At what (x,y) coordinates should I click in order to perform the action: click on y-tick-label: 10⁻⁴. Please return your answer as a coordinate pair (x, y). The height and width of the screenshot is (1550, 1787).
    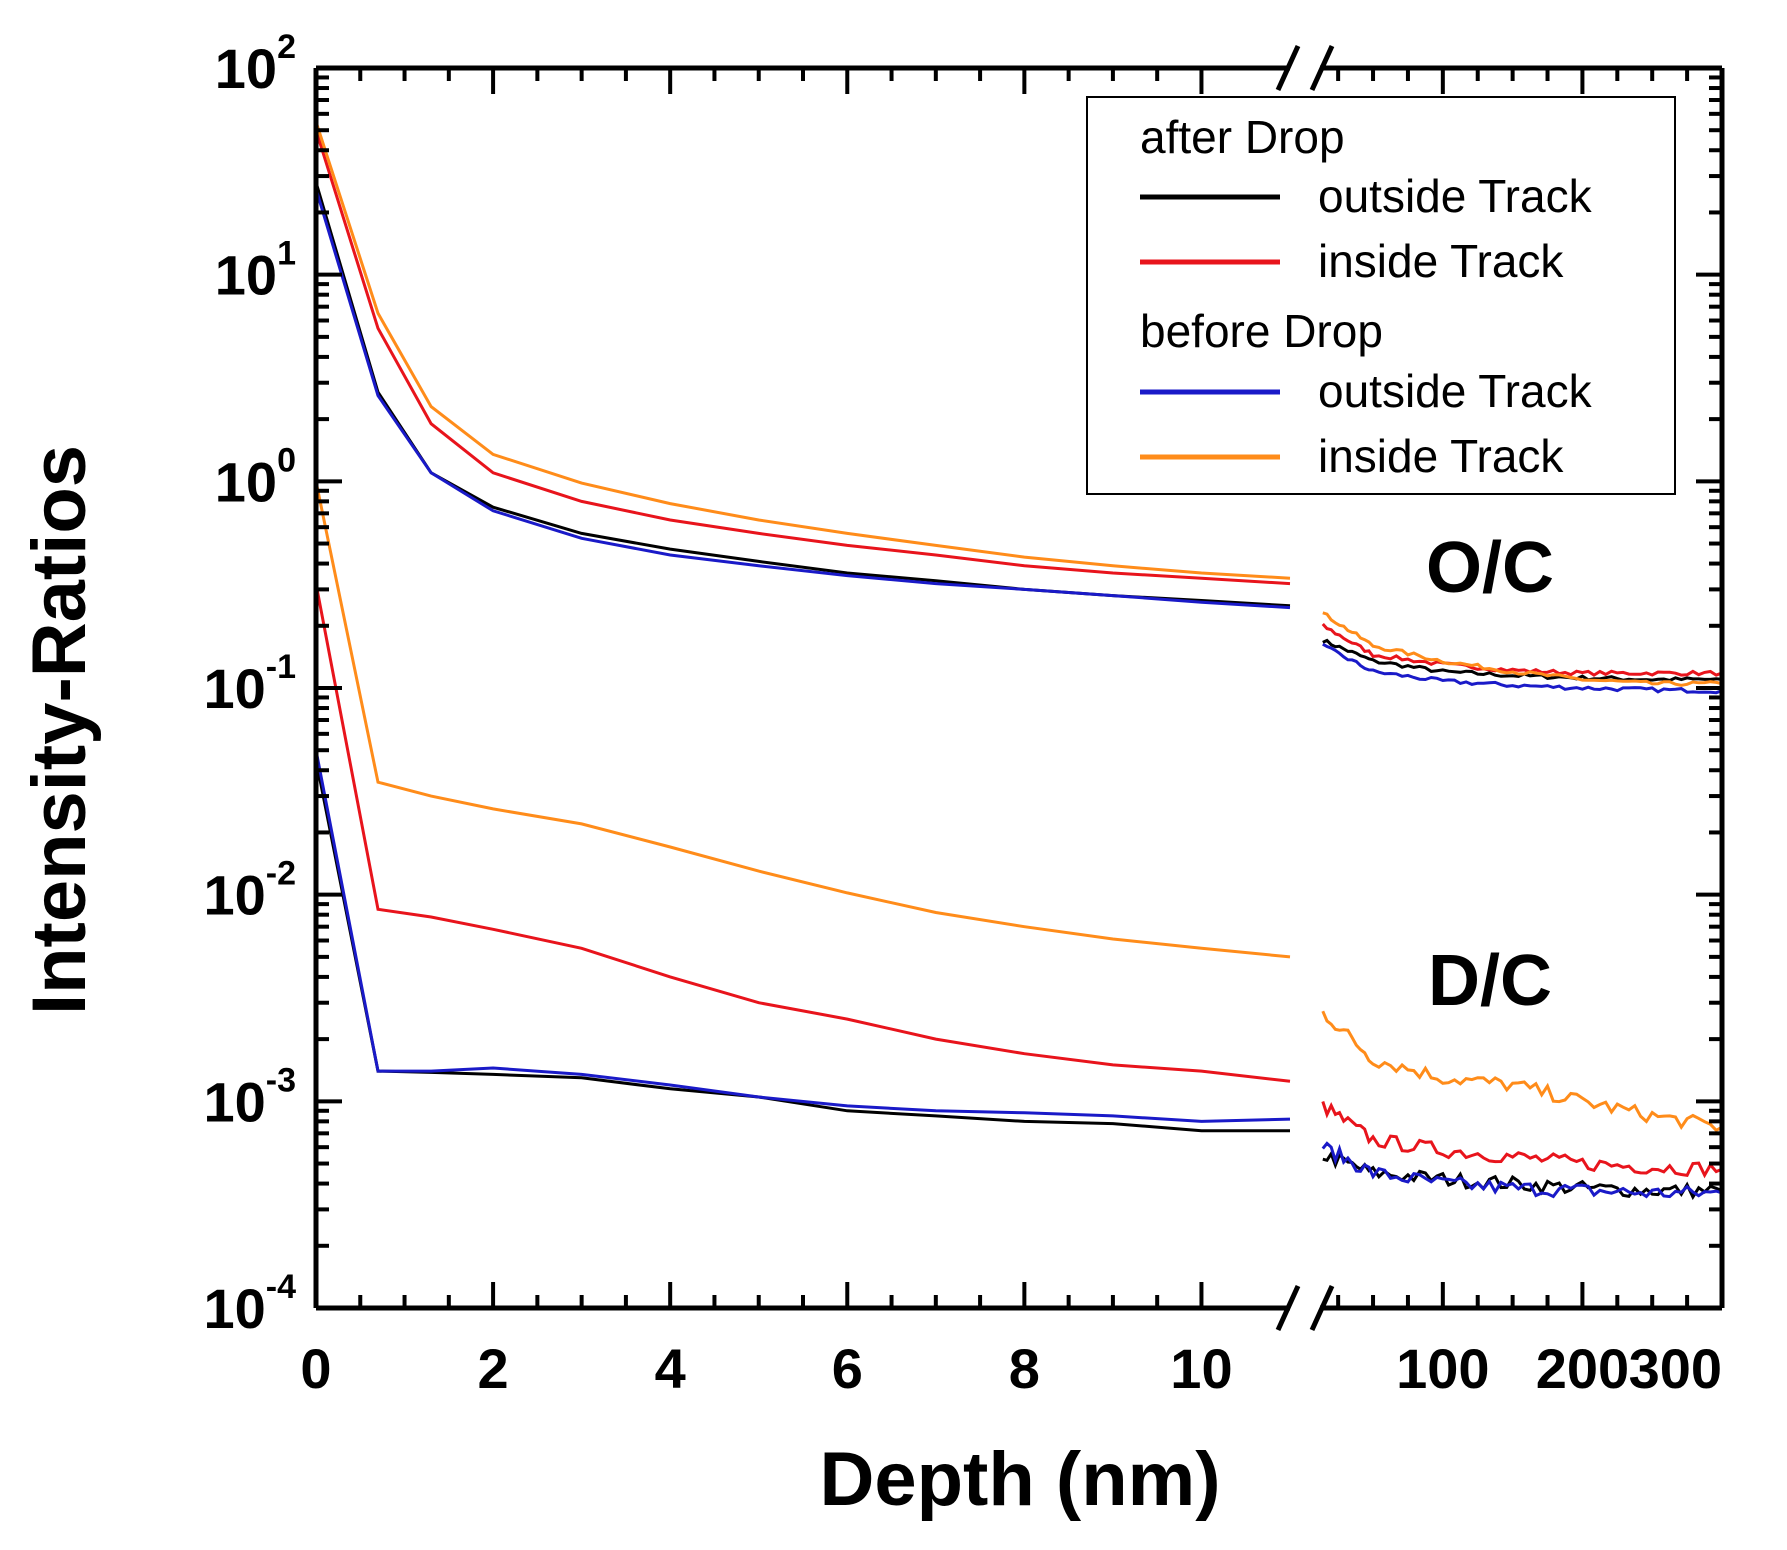
    Looking at the image, I should click on (249, 1304).